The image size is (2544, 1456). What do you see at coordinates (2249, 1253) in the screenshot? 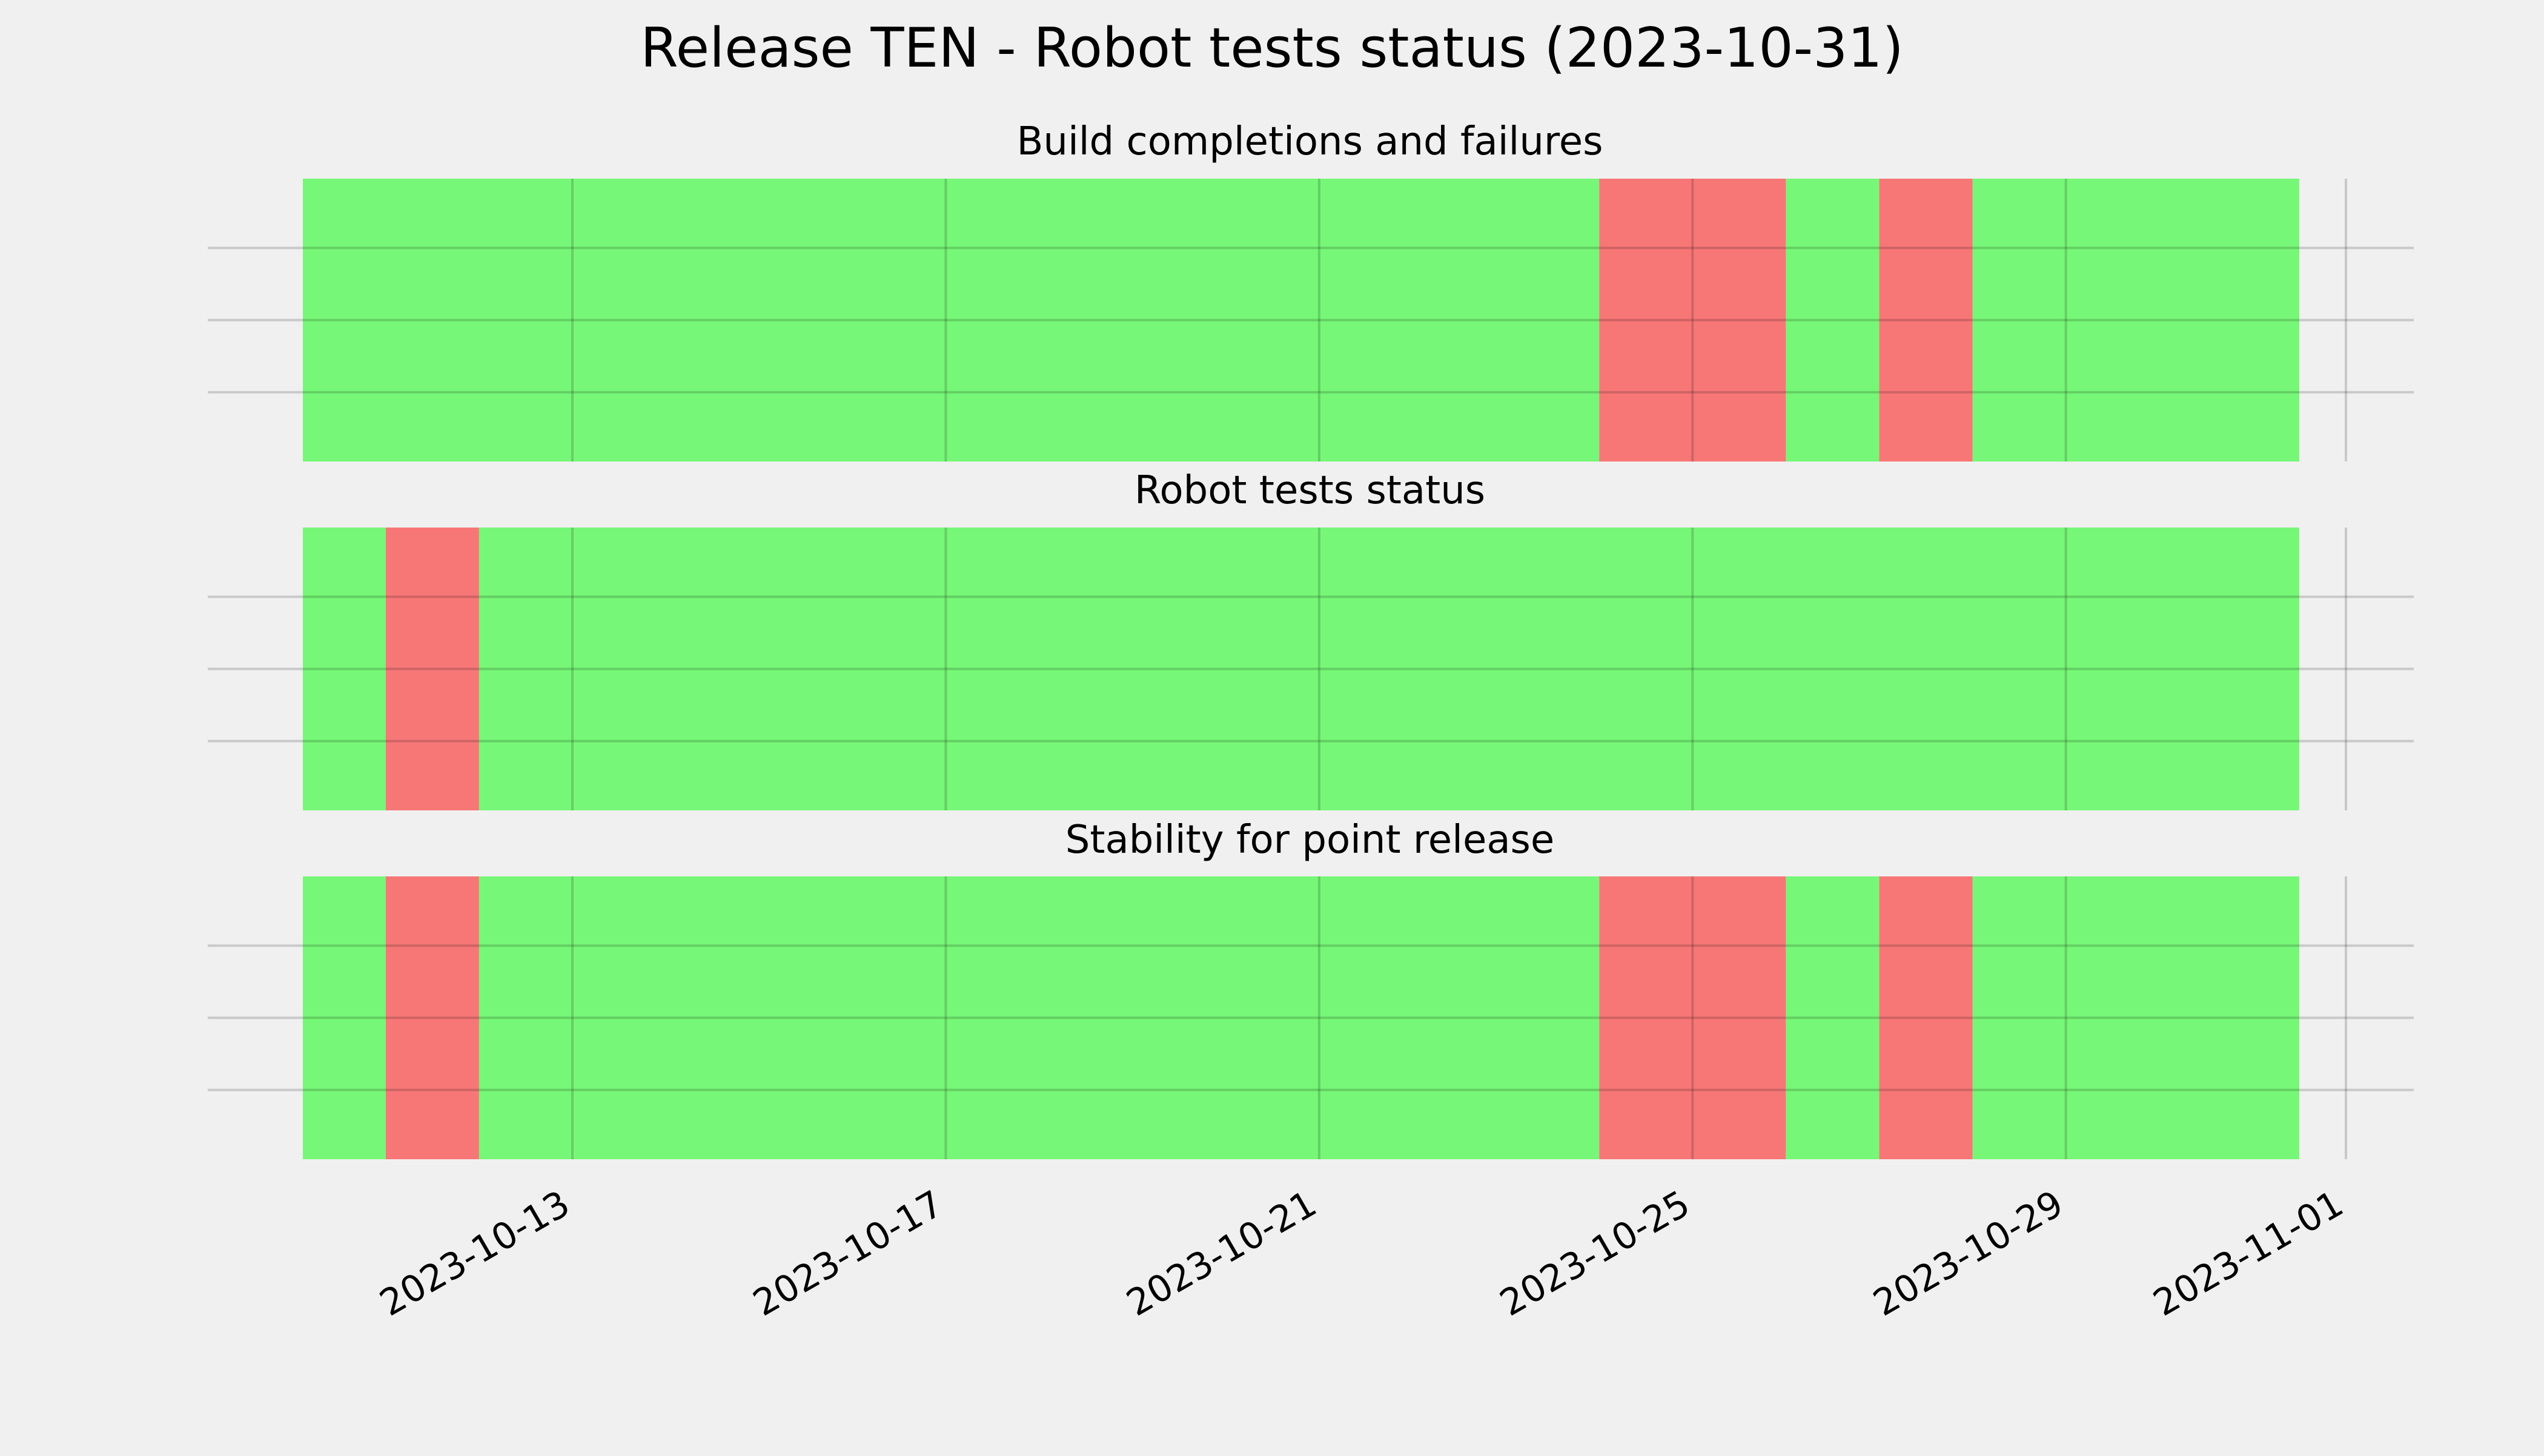
I see `x-tick-label: 2023-11-01` at bounding box center [2249, 1253].